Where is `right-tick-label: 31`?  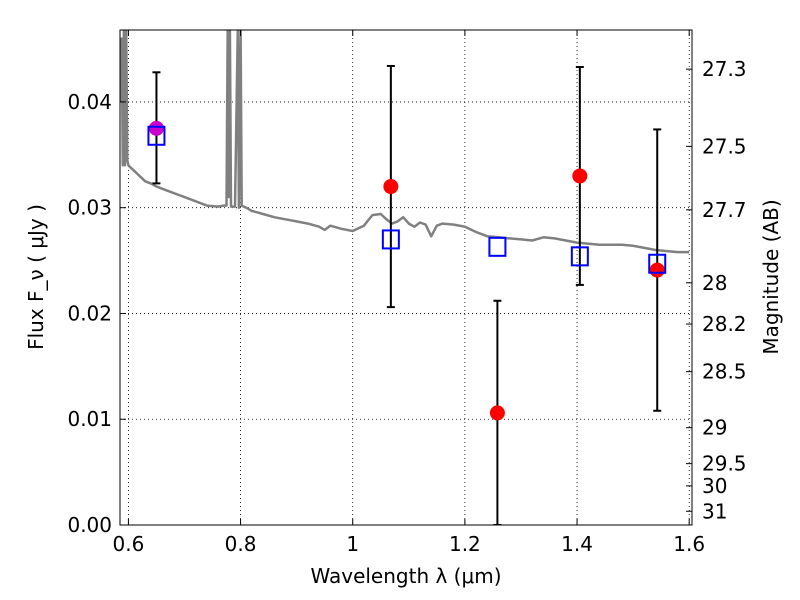
right-tick-label: 31 is located at coordinates (714, 511).